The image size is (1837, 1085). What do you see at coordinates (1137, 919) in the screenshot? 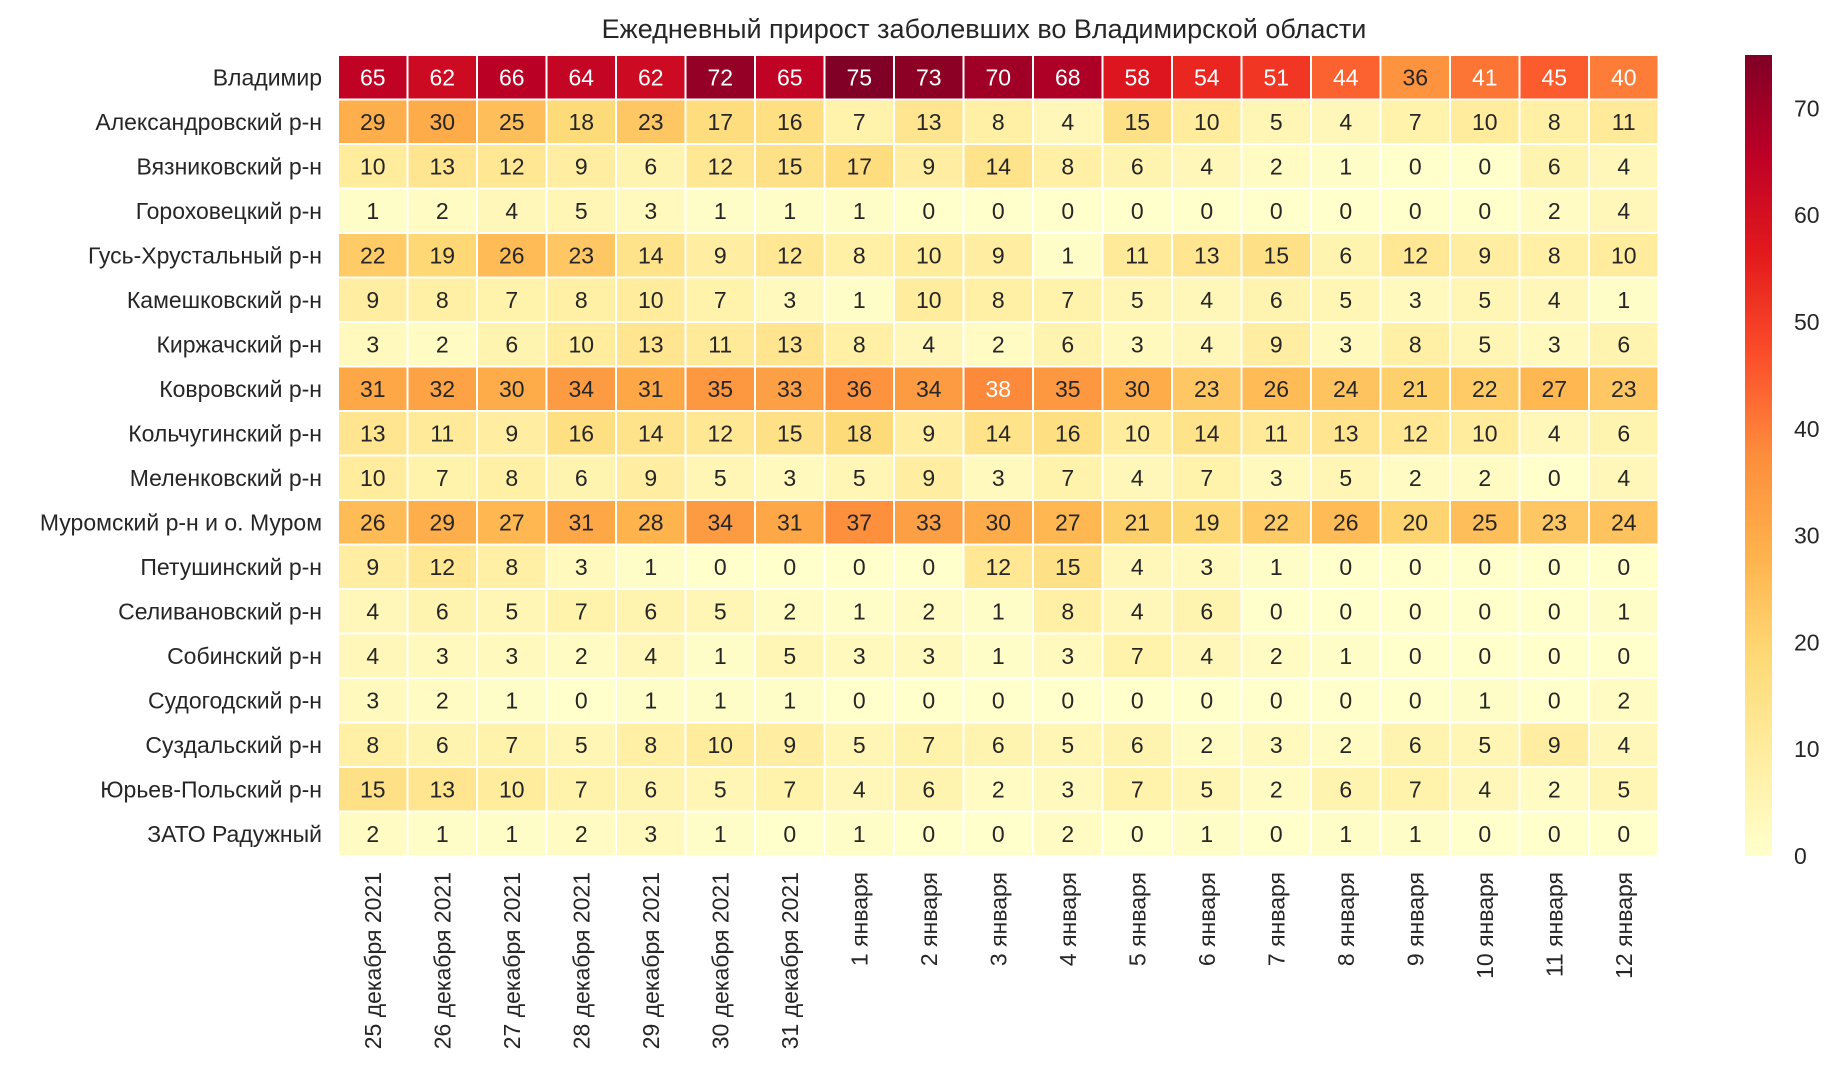
I see `column-label: 5 января` at bounding box center [1137, 919].